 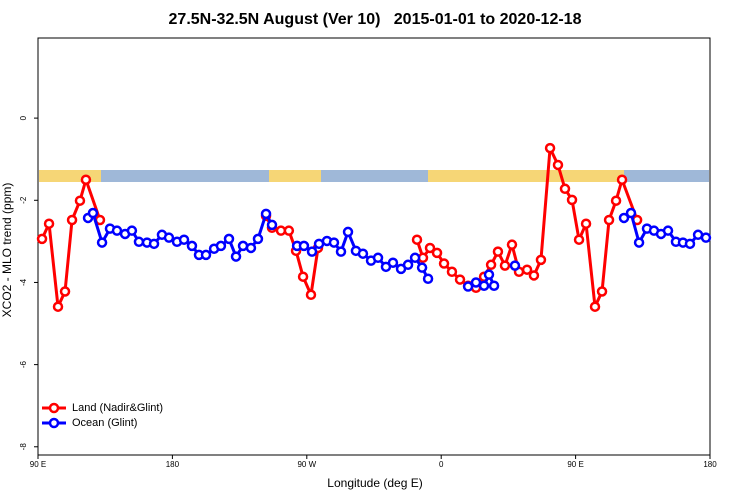 What do you see at coordinates (23, 200) in the screenshot?
I see `y-tick-label: -2` at bounding box center [23, 200].